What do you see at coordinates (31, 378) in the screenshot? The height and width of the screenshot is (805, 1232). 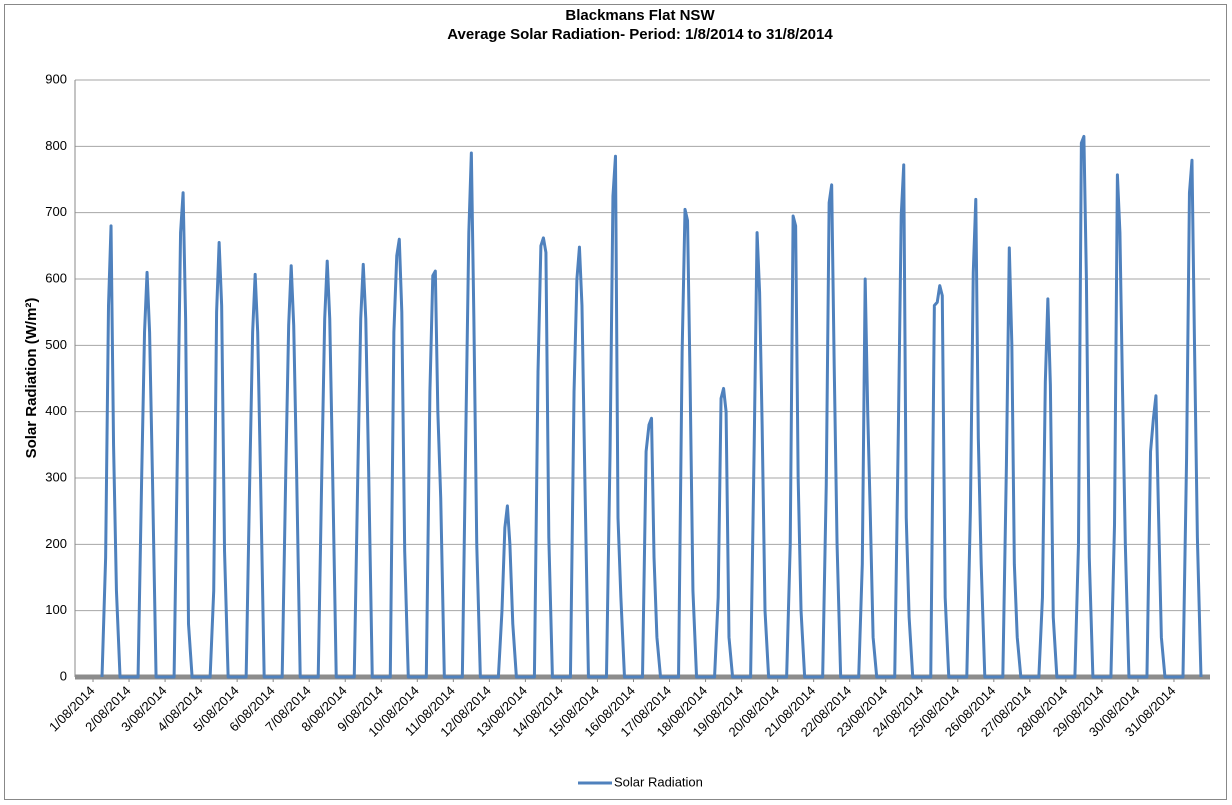 I see `y-axis-label: Solar Radiation (W/m²)` at bounding box center [31, 378].